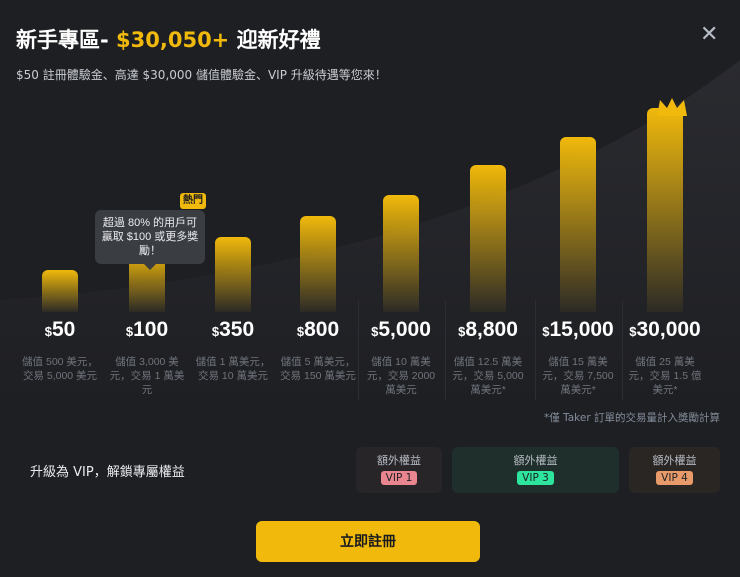 Image resolution: width=740 pixels, height=577 pixels. I want to click on crown-icon, so click(672, 107).